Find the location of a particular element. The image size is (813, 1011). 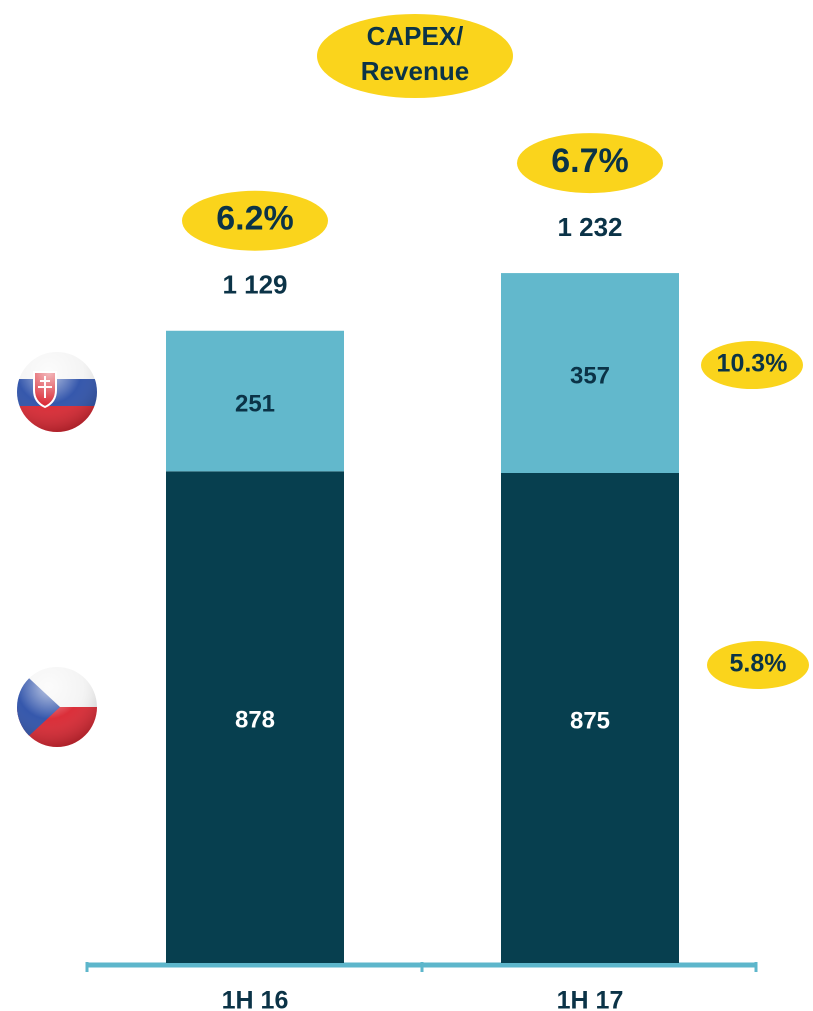

ratio-label: 6.7% is located at coordinates (590, 161).